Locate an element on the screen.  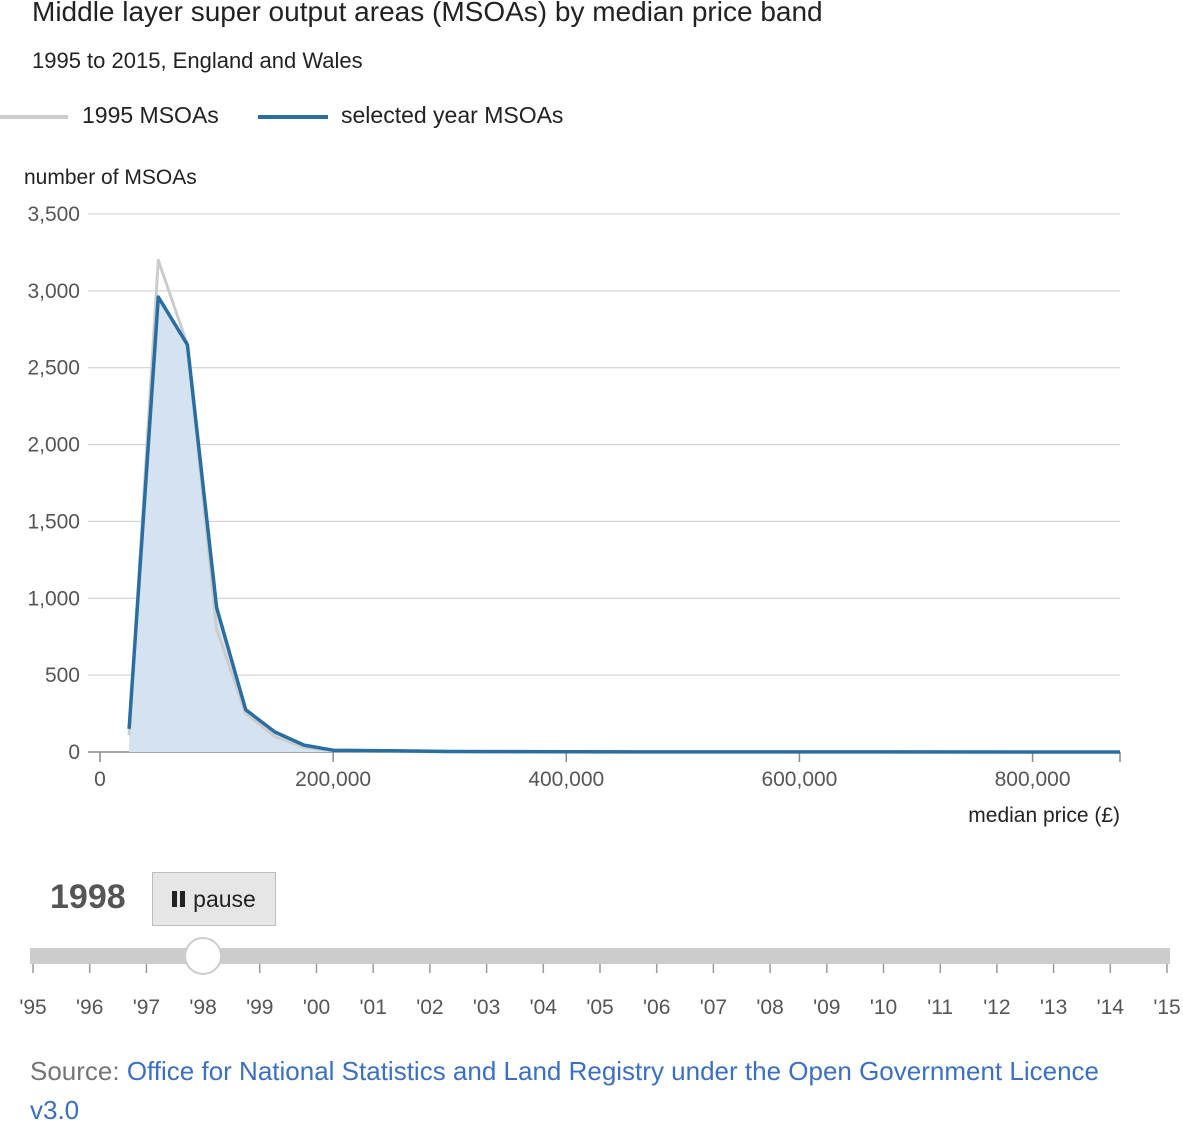
slider-year-label: '97 is located at coordinates (146, 1007).